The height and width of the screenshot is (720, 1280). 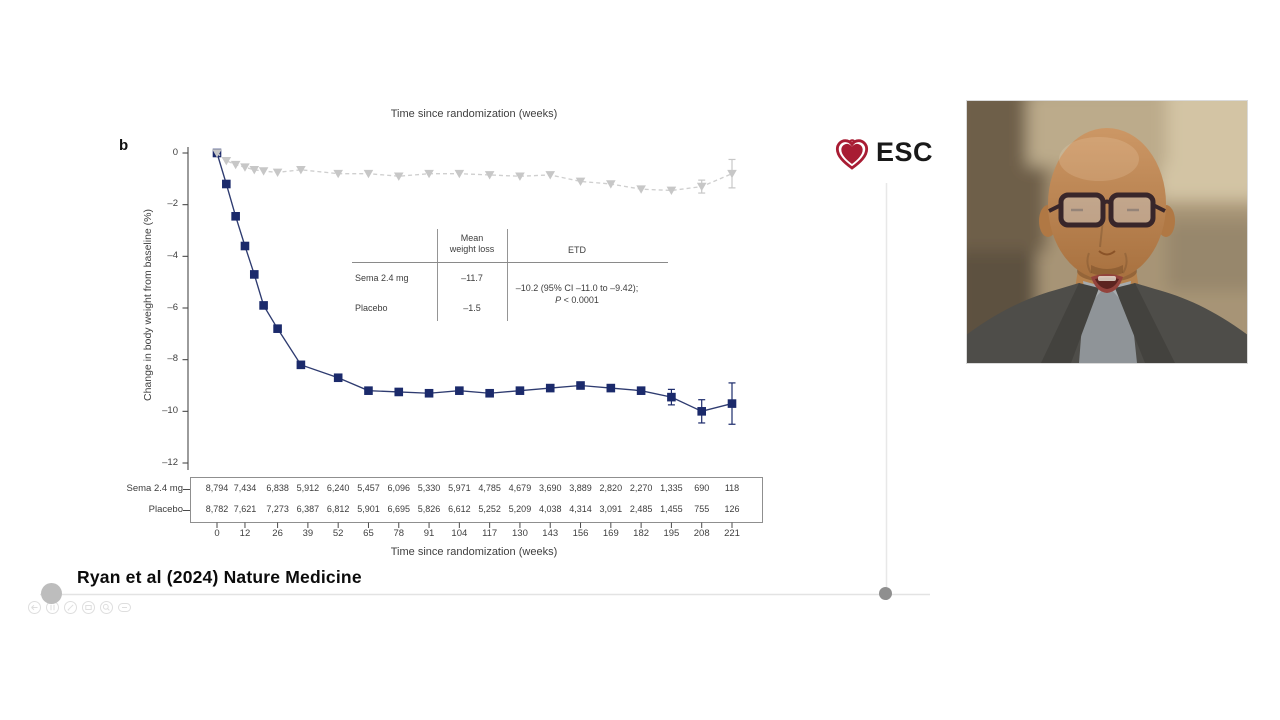 I want to click on risk-value: 5,826, so click(x=429, y=509).